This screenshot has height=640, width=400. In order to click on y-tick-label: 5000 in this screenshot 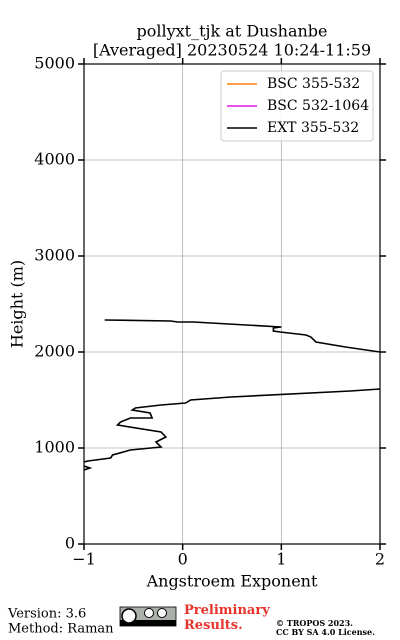, I will do `click(54, 63)`.